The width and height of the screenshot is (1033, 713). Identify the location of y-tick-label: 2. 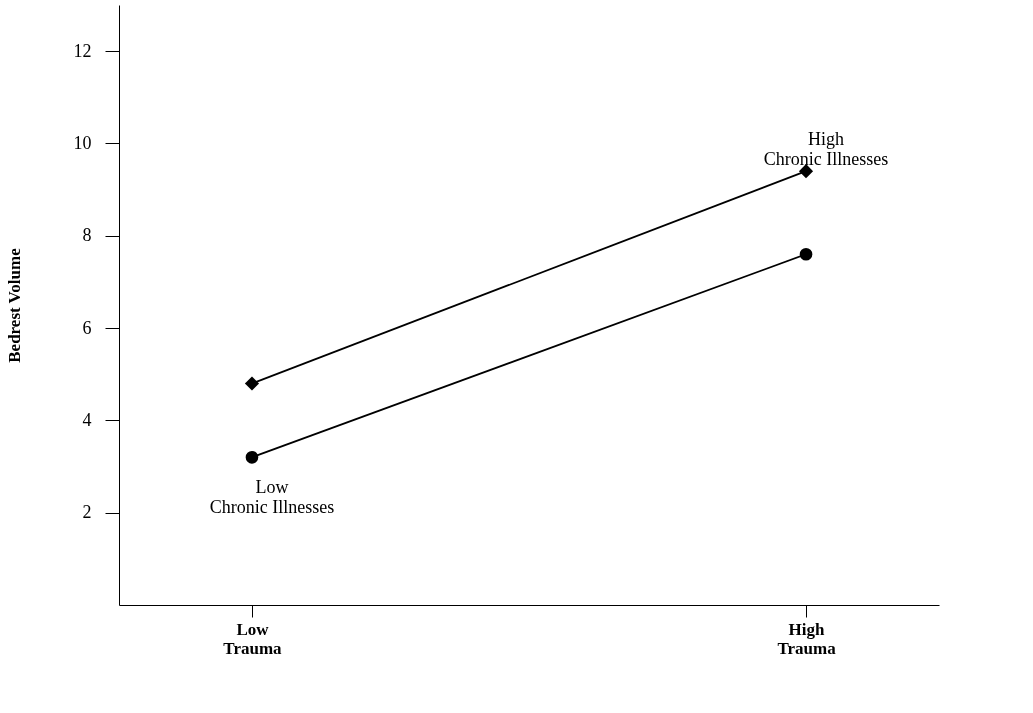
(87, 512).